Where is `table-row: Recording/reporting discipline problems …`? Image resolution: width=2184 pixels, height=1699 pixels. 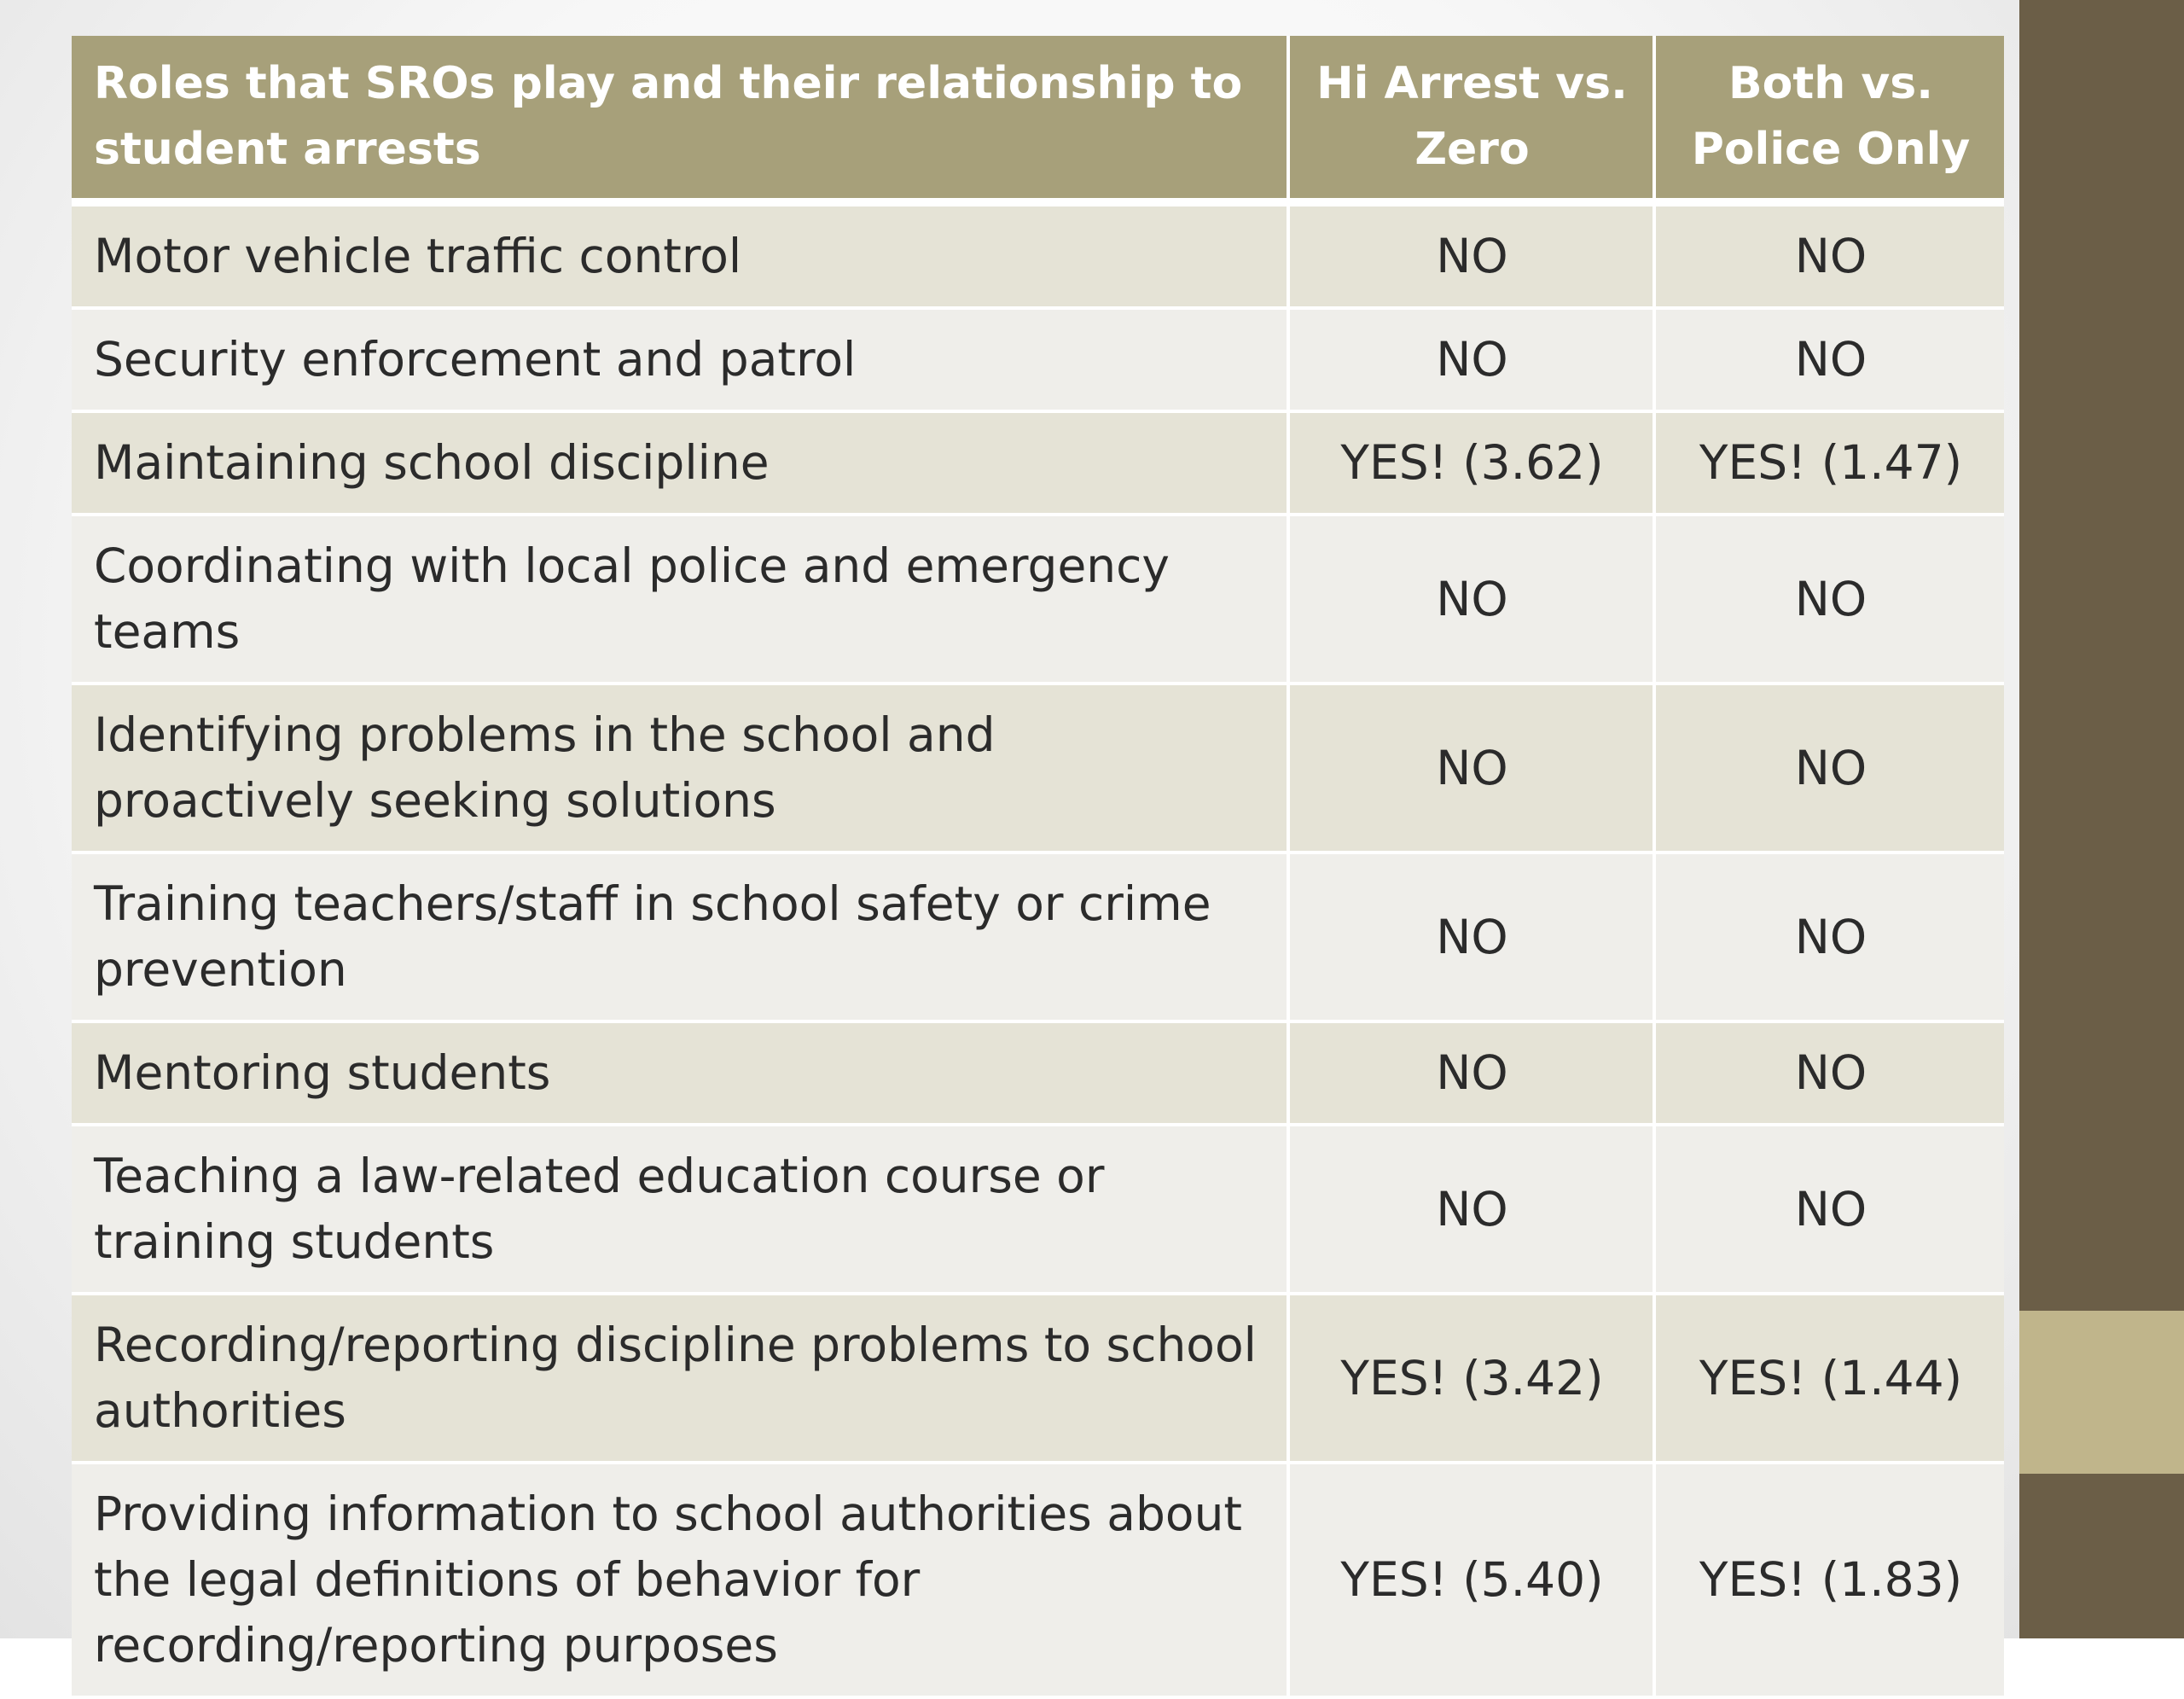
table-row: Recording/reporting discipline problems … is located at coordinates (1038, 1379).